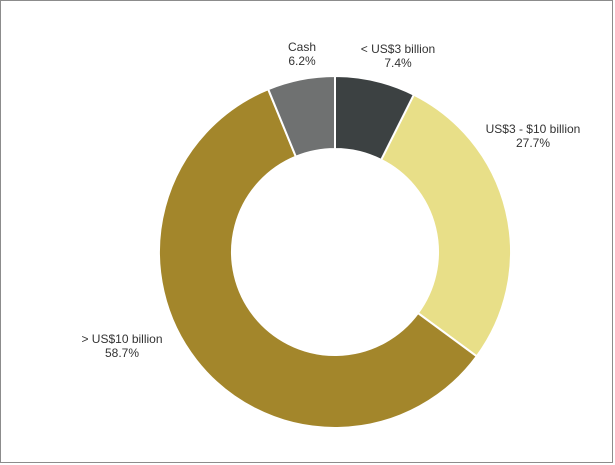  What do you see at coordinates (302, 47) in the screenshot?
I see `slice-name-label-3: Cash` at bounding box center [302, 47].